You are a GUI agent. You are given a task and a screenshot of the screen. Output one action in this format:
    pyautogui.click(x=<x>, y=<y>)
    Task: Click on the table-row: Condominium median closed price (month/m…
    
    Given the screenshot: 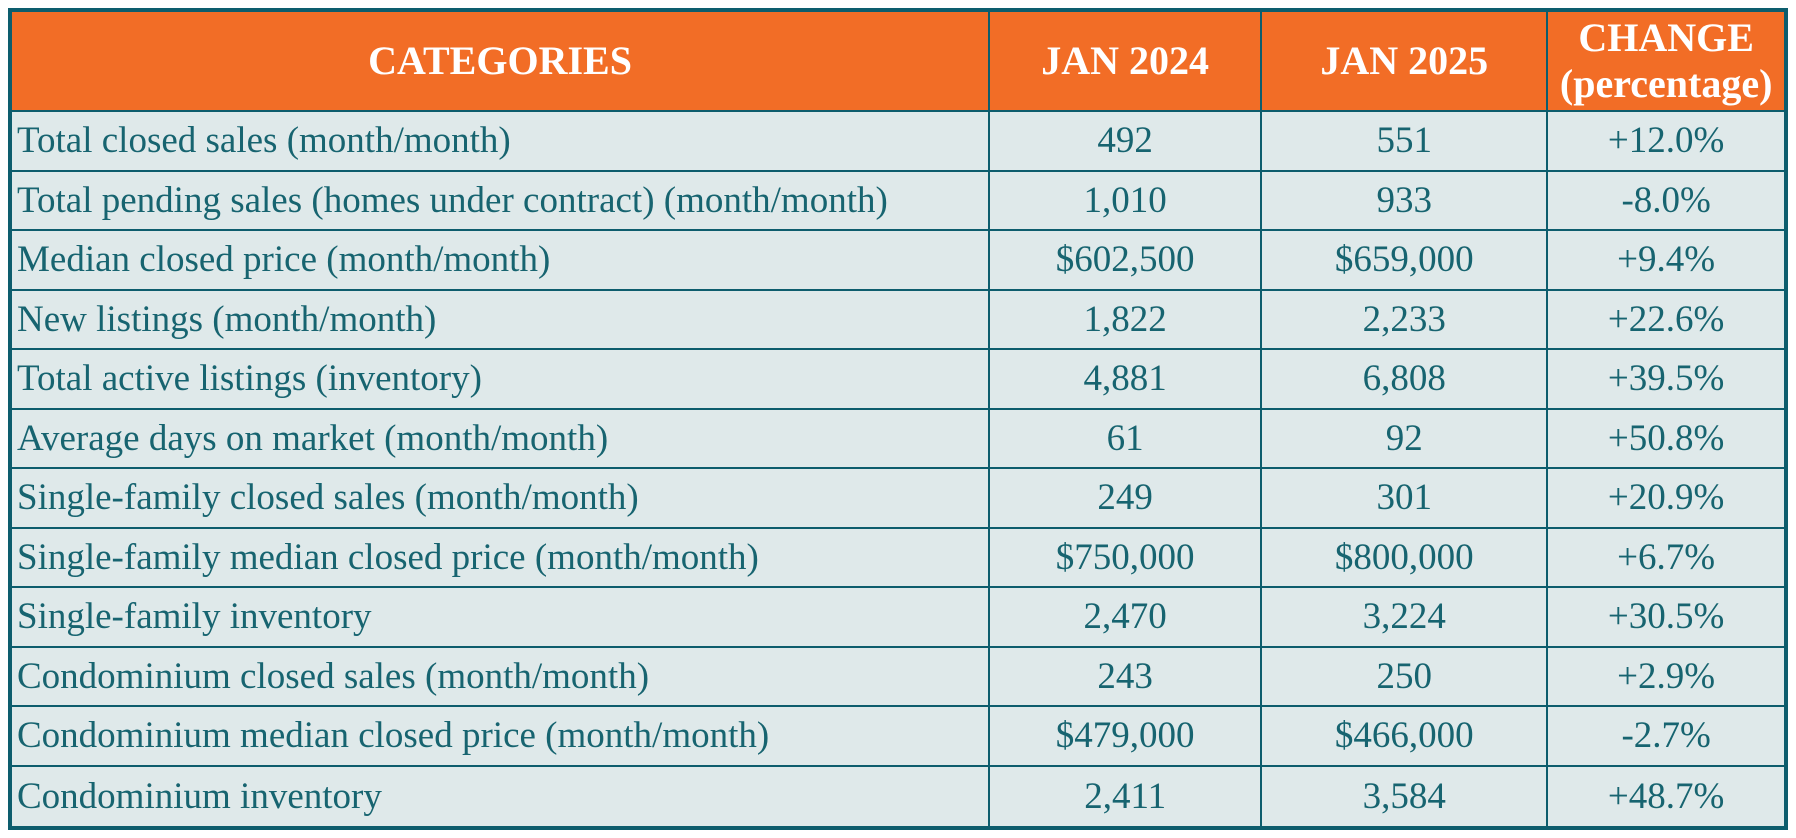 What is the action you would take?
    pyautogui.click(x=898, y=737)
    